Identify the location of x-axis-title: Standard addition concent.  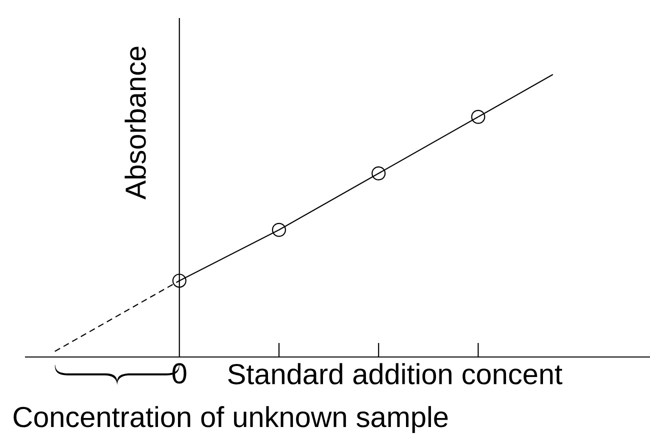
(395, 373).